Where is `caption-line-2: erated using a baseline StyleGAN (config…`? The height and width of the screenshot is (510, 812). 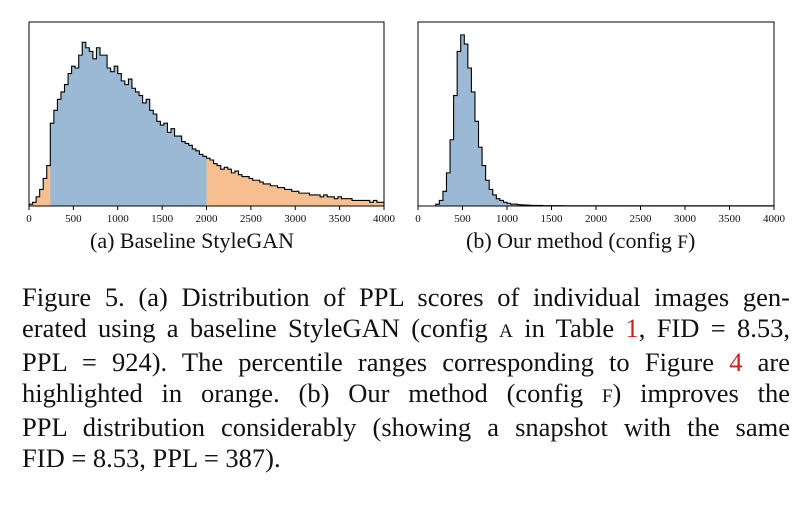 caption-line-2: erated using a baseline StyleGAN (config… is located at coordinates (406, 330).